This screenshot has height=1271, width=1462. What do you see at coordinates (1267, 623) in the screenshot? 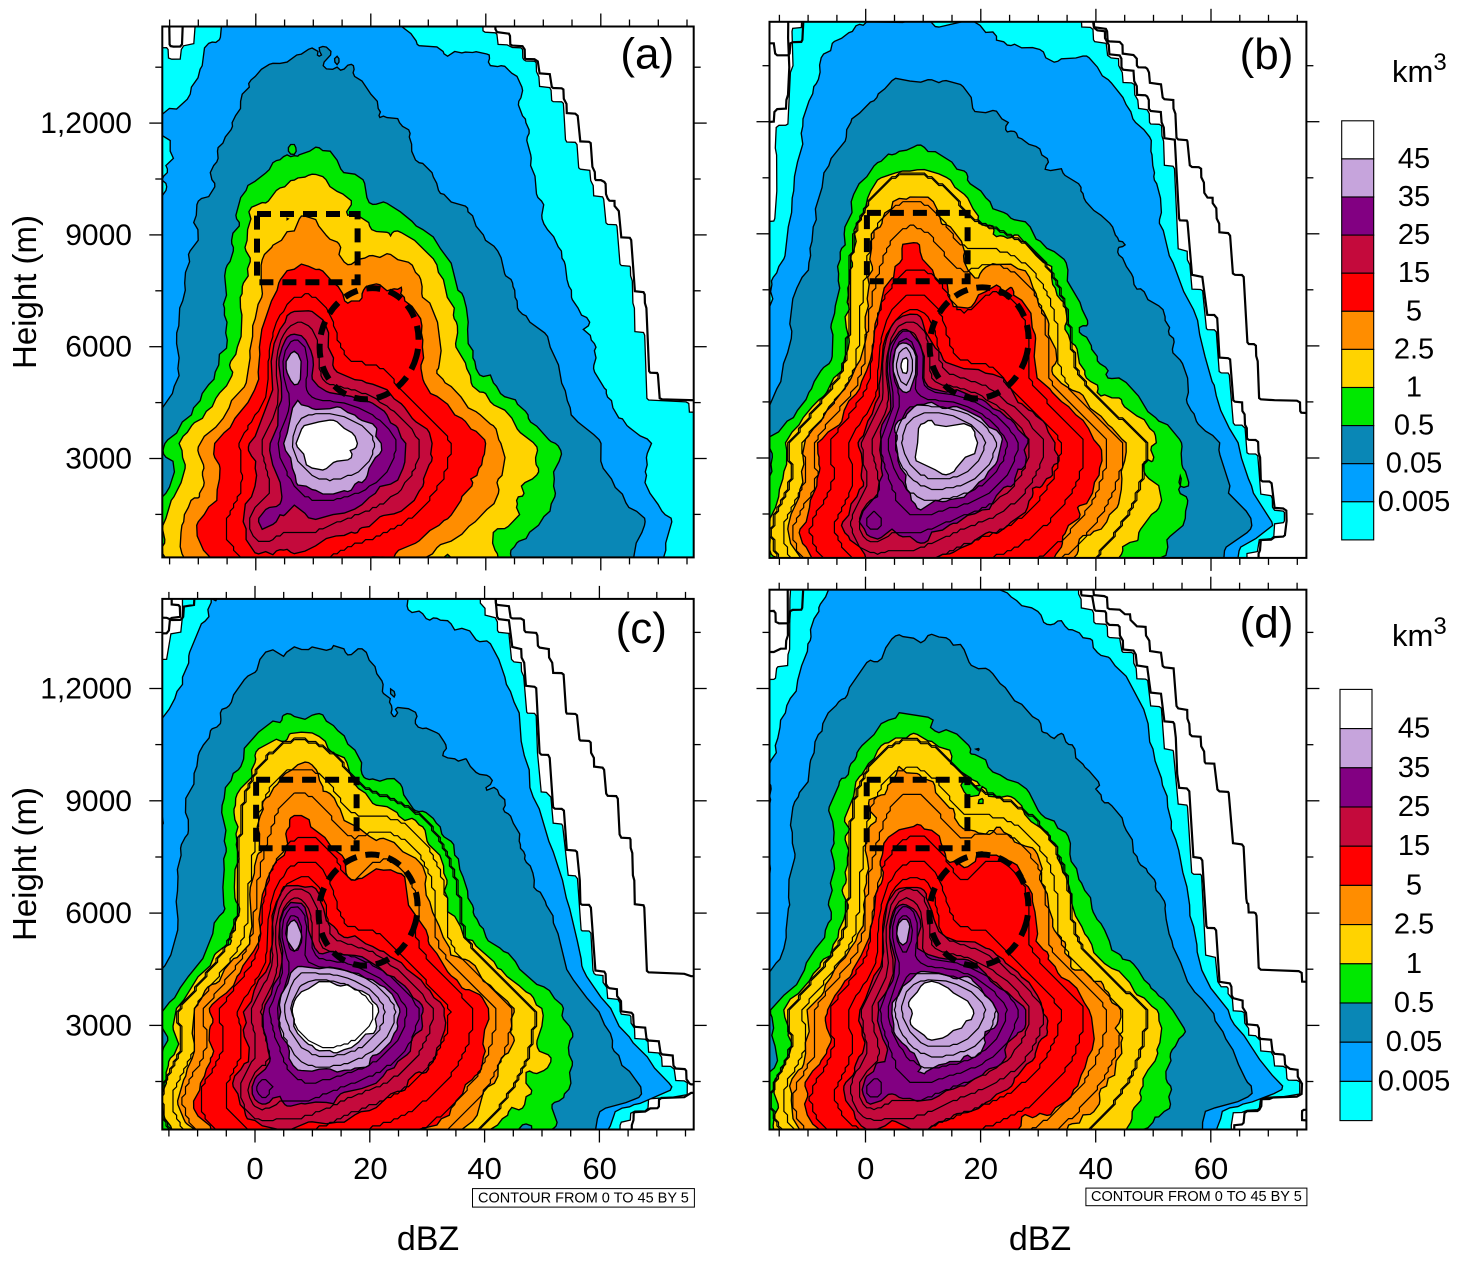
I see `svg-text: (d)` at bounding box center [1267, 623].